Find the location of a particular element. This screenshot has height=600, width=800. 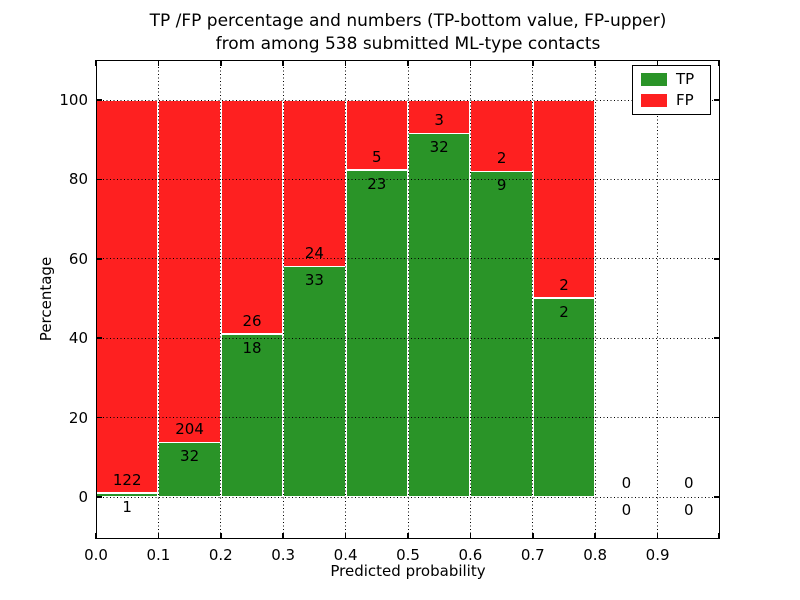

x-tick-label: 0.3 is located at coordinates (283, 555).